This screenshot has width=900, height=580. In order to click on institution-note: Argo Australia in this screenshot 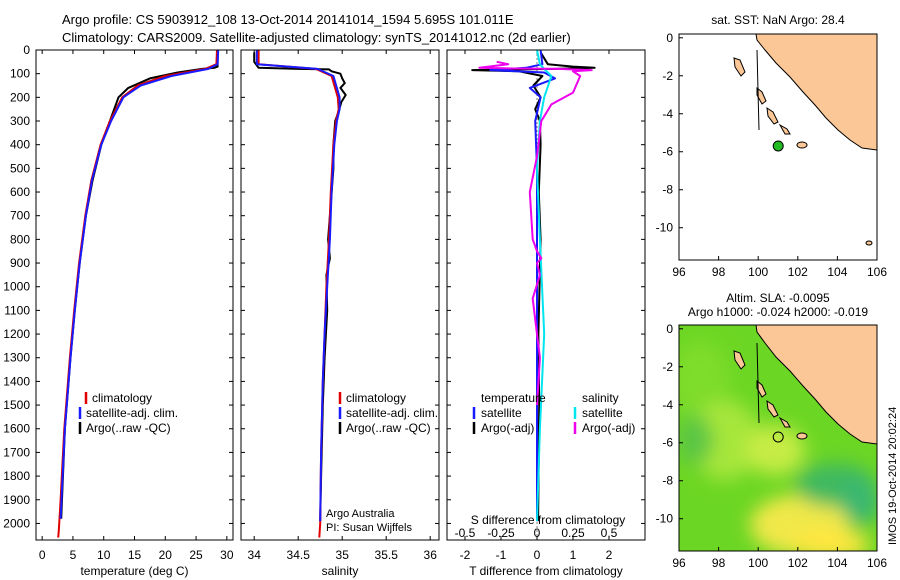, I will do `click(360, 514)`.